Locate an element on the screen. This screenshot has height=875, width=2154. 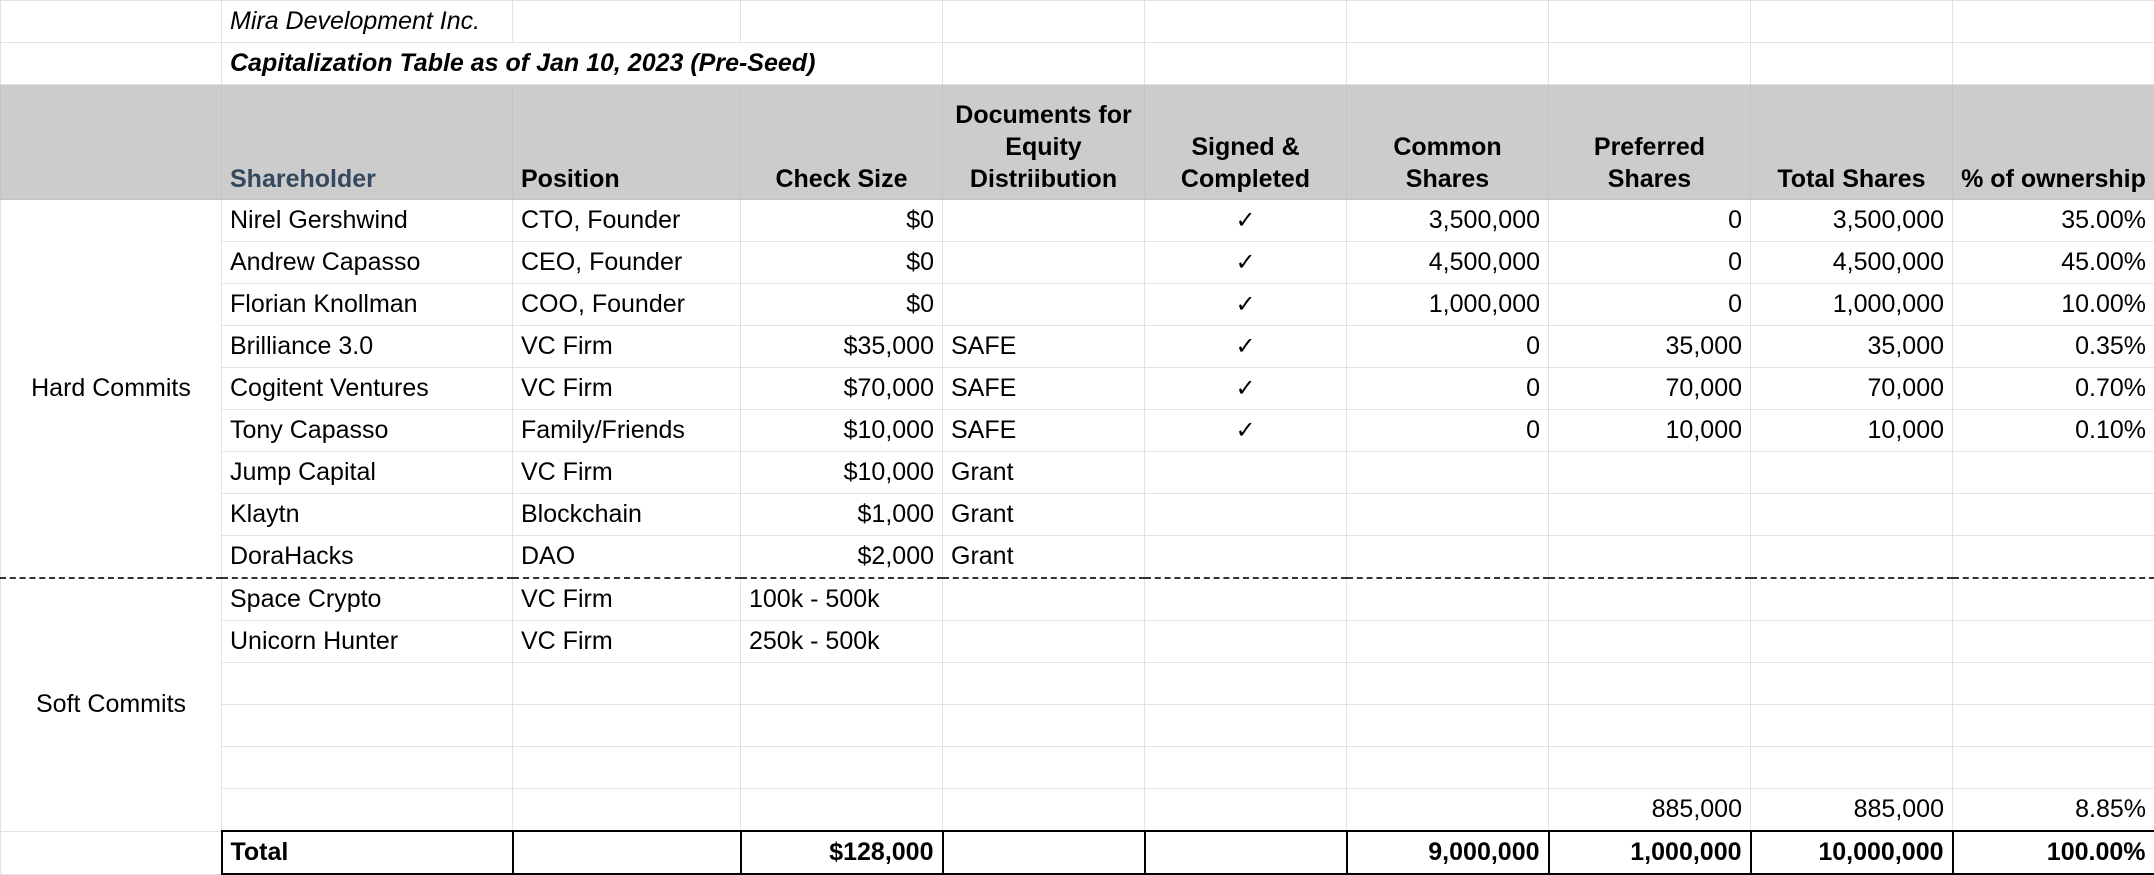
cell-total-shares: 4,500,000 is located at coordinates (1852, 263).